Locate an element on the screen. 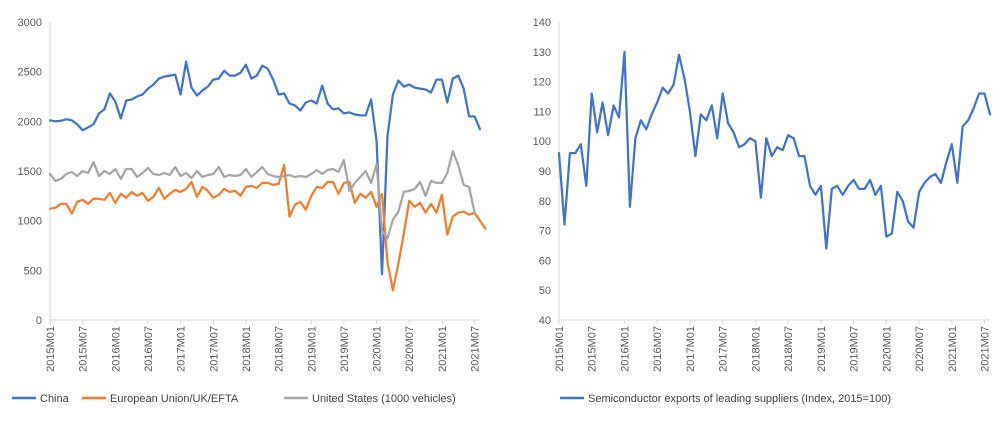  legend-label-european-union-uk-efta: European Union/UK/EFTA is located at coordinates (174, 399).